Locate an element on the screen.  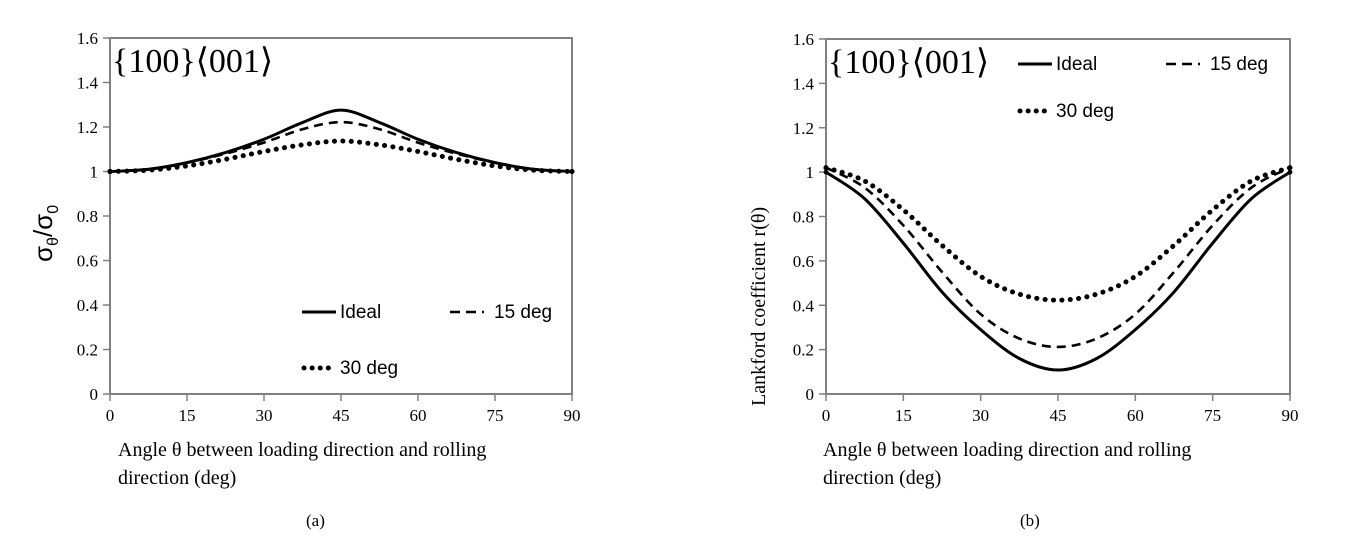
chart-a-x-axis-title-line2: direction (deg) is located at coordinates (177, 478).